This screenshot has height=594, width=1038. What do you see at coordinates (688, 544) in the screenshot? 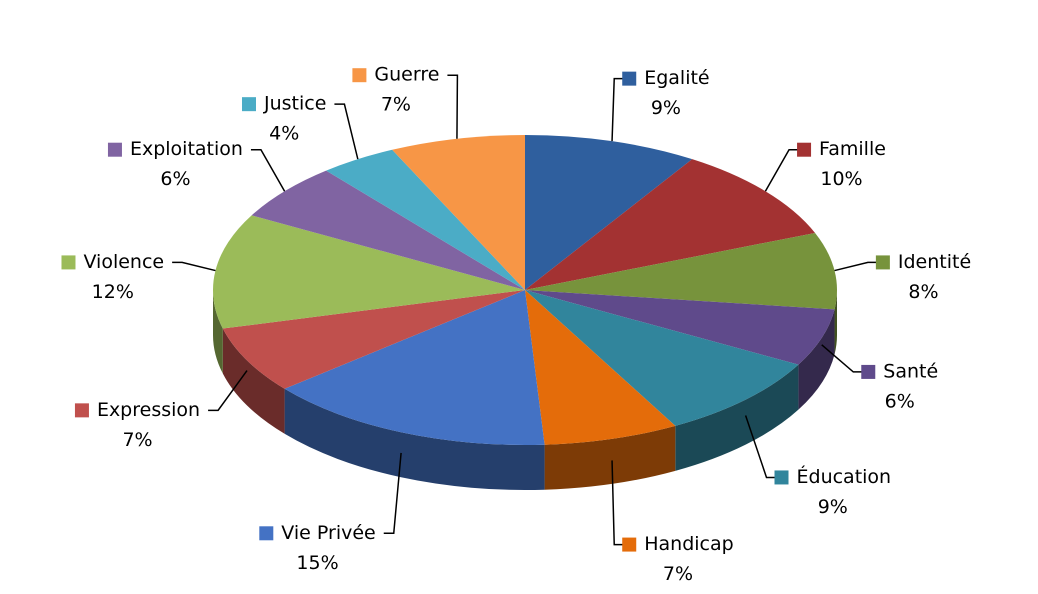
I see `category-label: Handicap` at bounding box center [688, 544].